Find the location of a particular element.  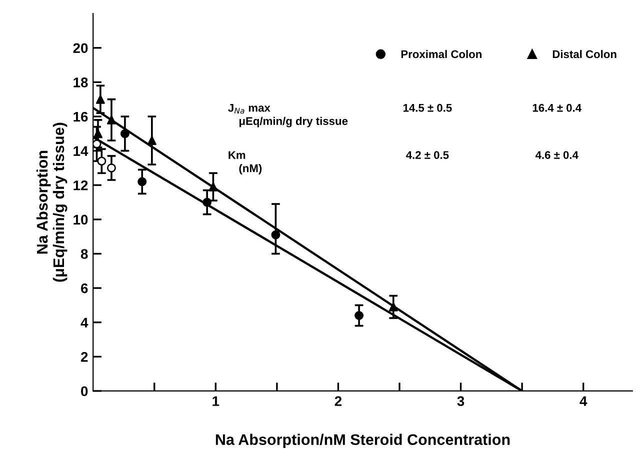

y-tick-label: 8 is located at coordinates (84, 254).